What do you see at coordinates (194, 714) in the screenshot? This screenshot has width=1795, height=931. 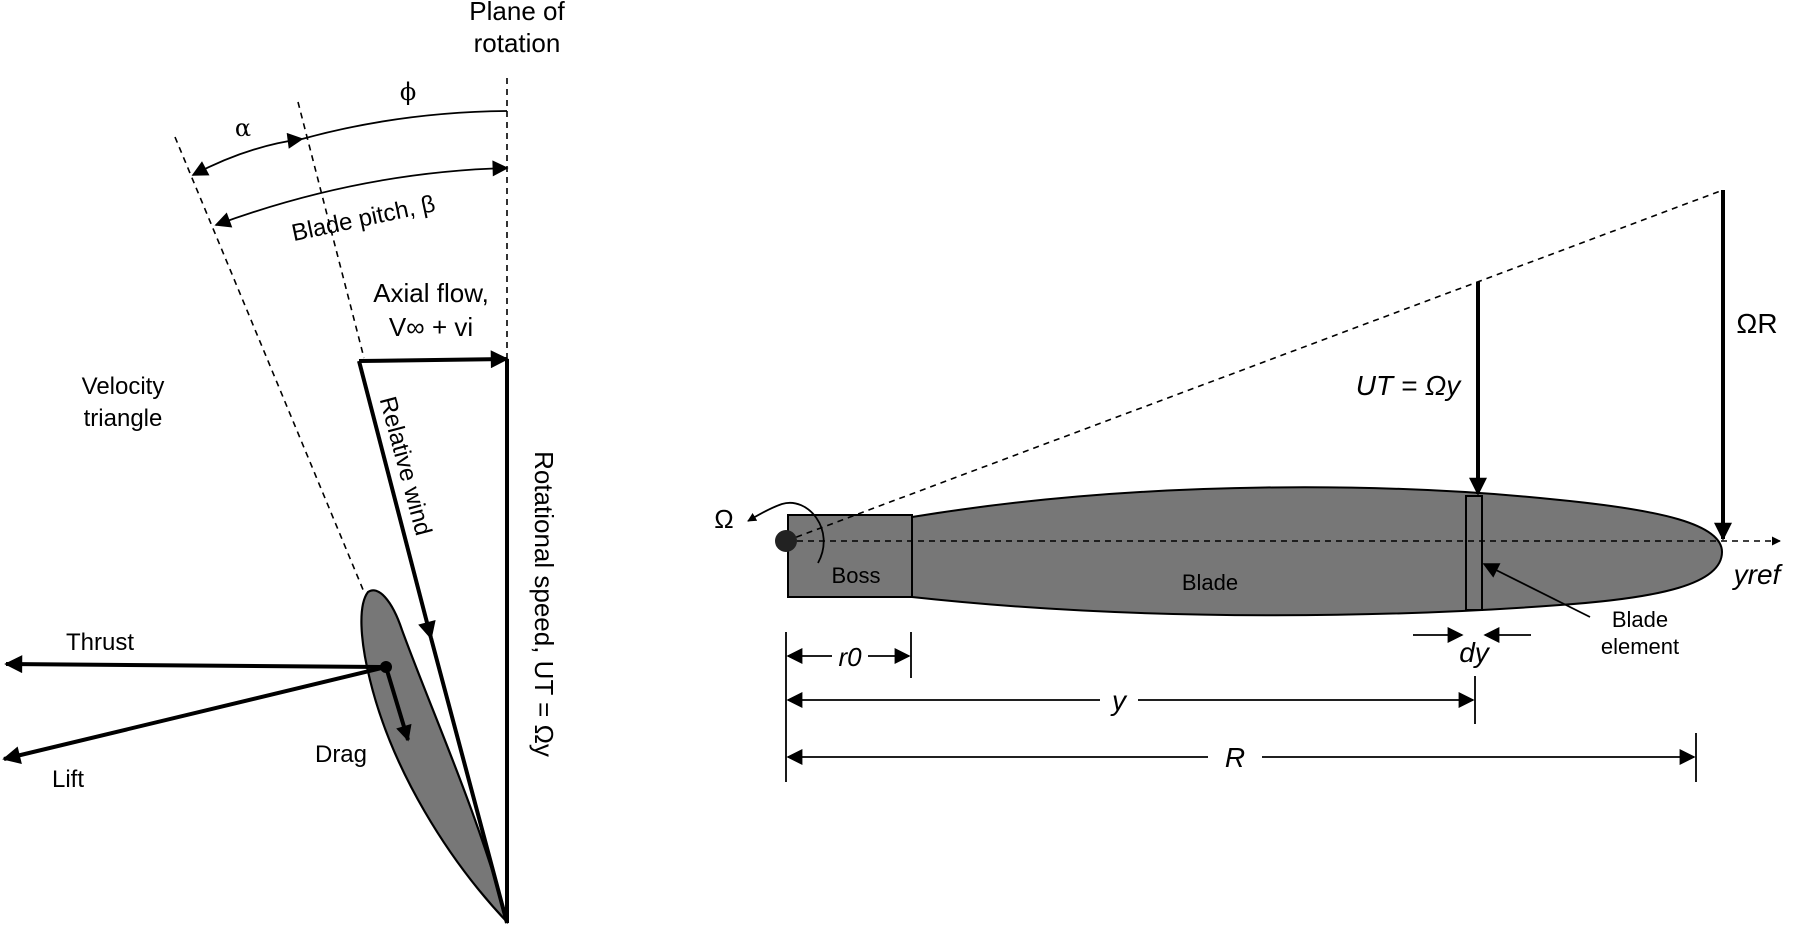 I see `lift-arrow` at bounding box center [194, 714].